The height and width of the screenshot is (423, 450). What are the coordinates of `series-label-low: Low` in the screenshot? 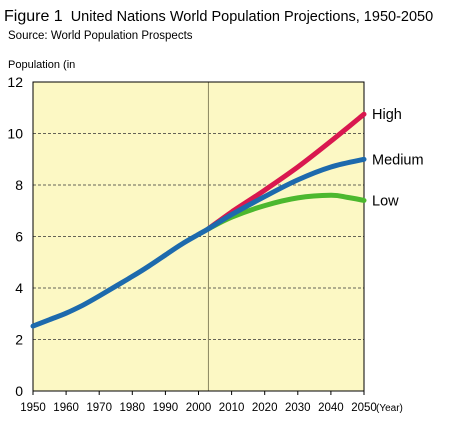 It's located at (385, 201).